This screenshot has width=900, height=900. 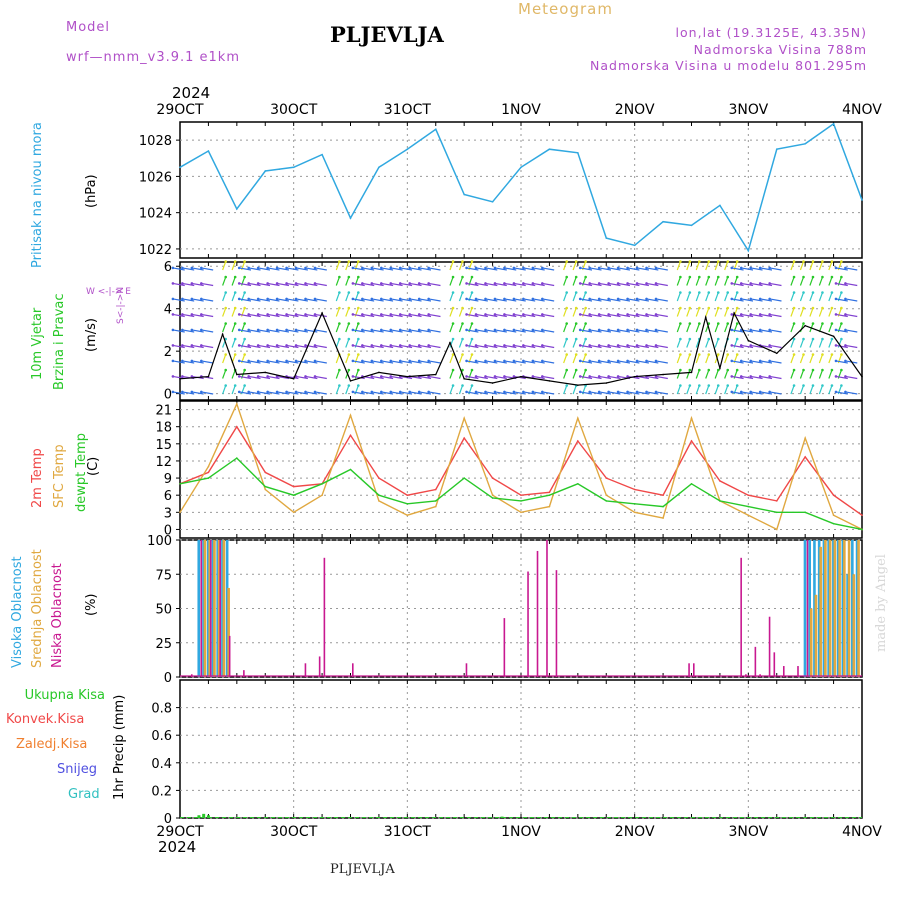 What do you see at coordinates (180, 832) in the screenshot?
I see `date-tick-bottom: 29OCT` at bounding box center [180, 832].